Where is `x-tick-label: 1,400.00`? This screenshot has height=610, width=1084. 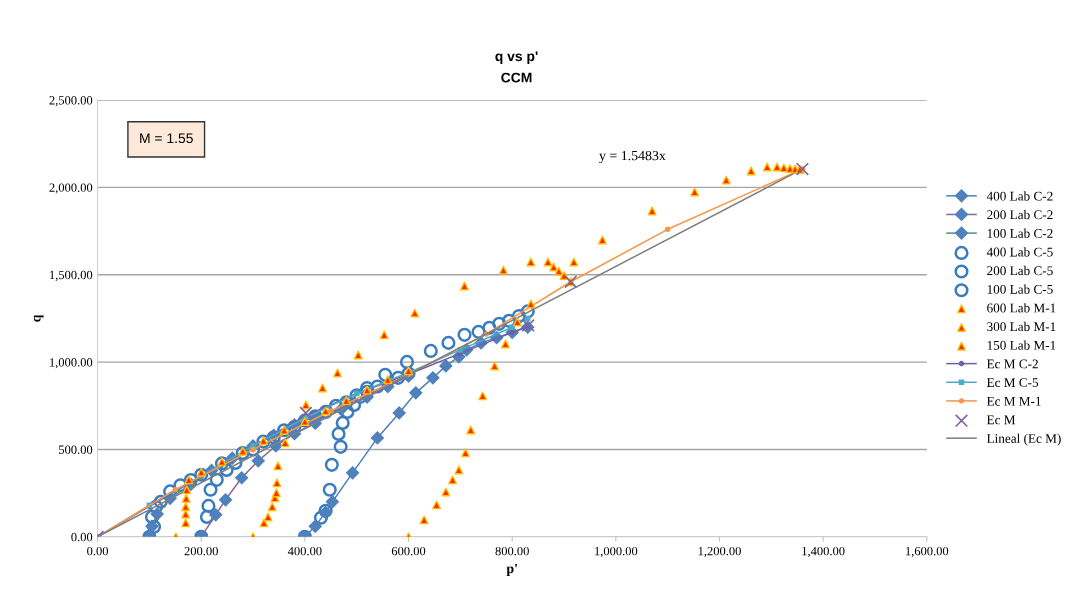 x-tick-label: 1,400.00 is located at coordinates (823, 552).